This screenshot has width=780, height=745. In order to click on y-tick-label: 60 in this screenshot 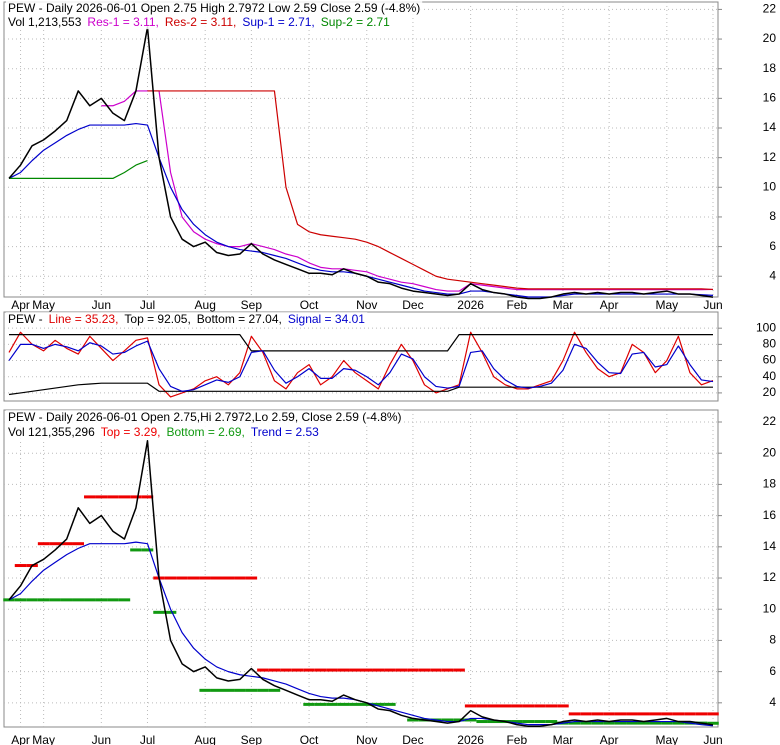, I will do `click(770, 360)`.